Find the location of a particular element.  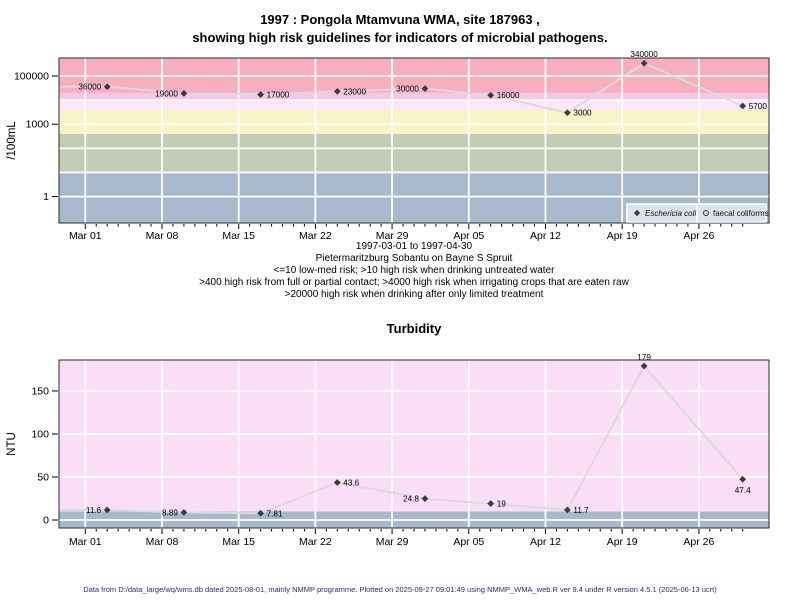

series-line is located at coordinates (401, 88).